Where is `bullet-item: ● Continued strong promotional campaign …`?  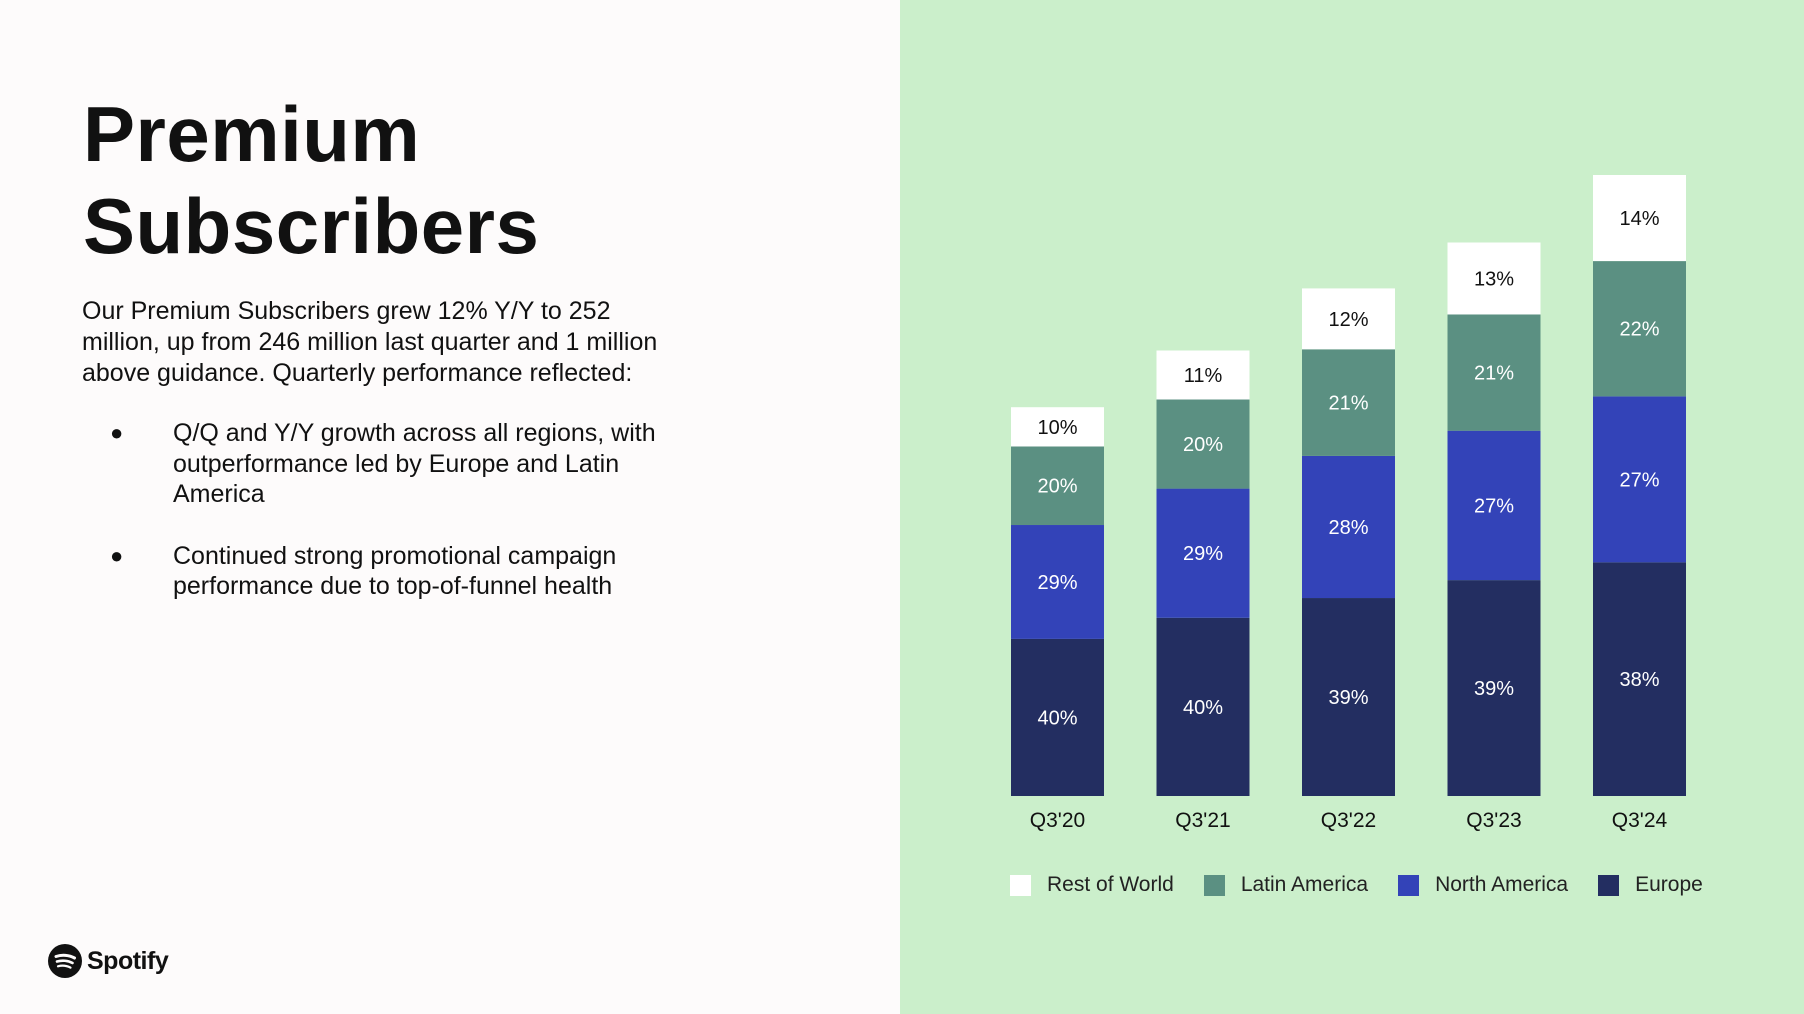 bullet-item: ● Continued strong promotional campaign … is located at coordinates (410, 571).